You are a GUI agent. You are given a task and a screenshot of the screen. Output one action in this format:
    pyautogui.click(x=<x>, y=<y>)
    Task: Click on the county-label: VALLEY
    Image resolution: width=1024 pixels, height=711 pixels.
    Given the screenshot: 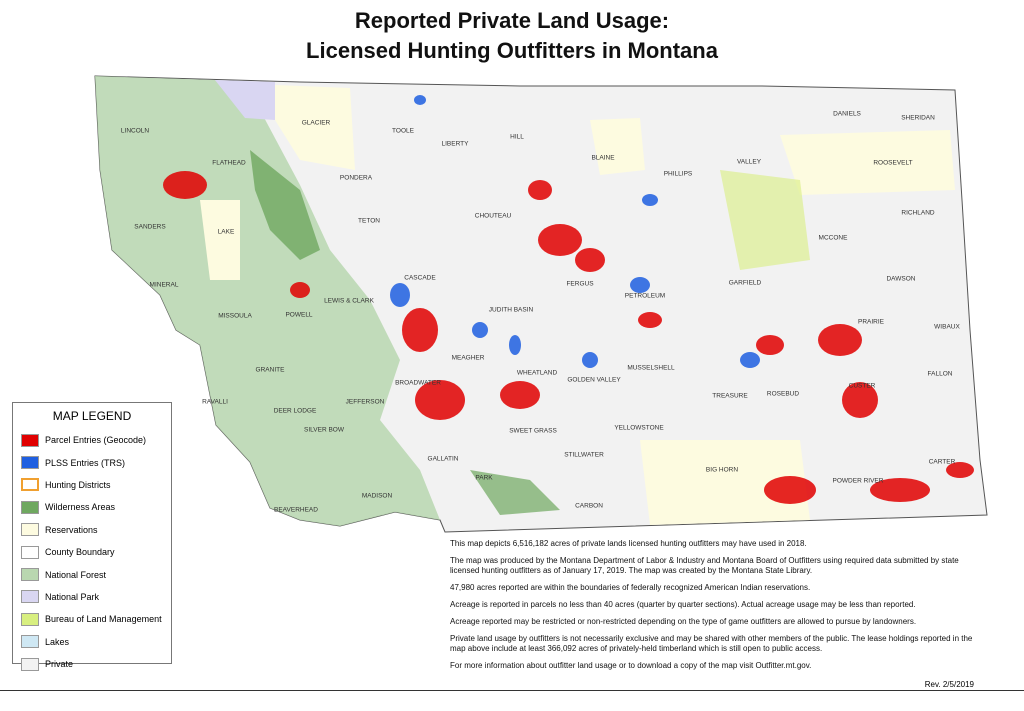 What is the action you would take?
    pyautogui.click(x=749, y=162)
    